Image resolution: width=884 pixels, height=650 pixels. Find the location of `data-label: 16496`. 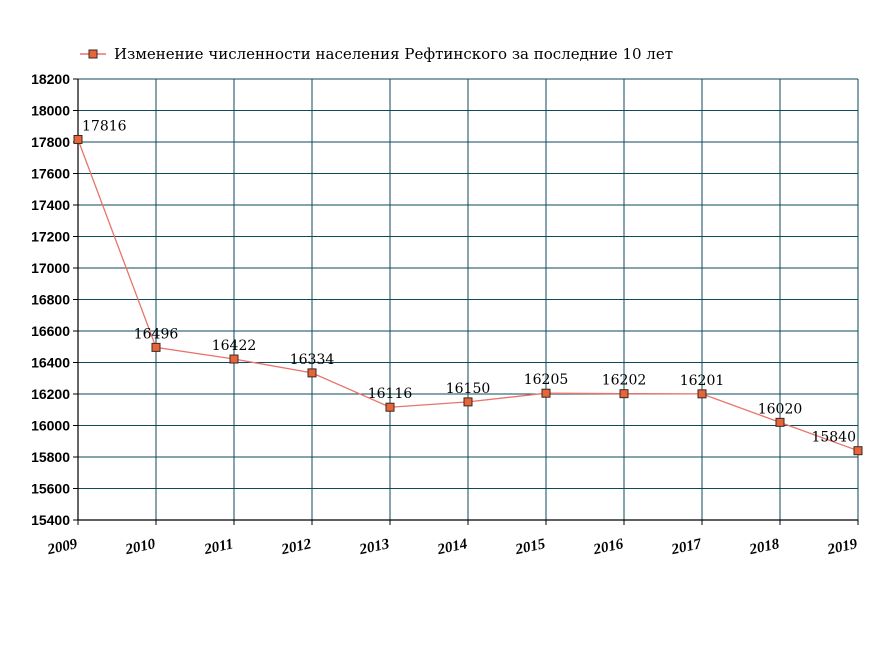

data-label: 16496 is located at coordinates (156, 334).